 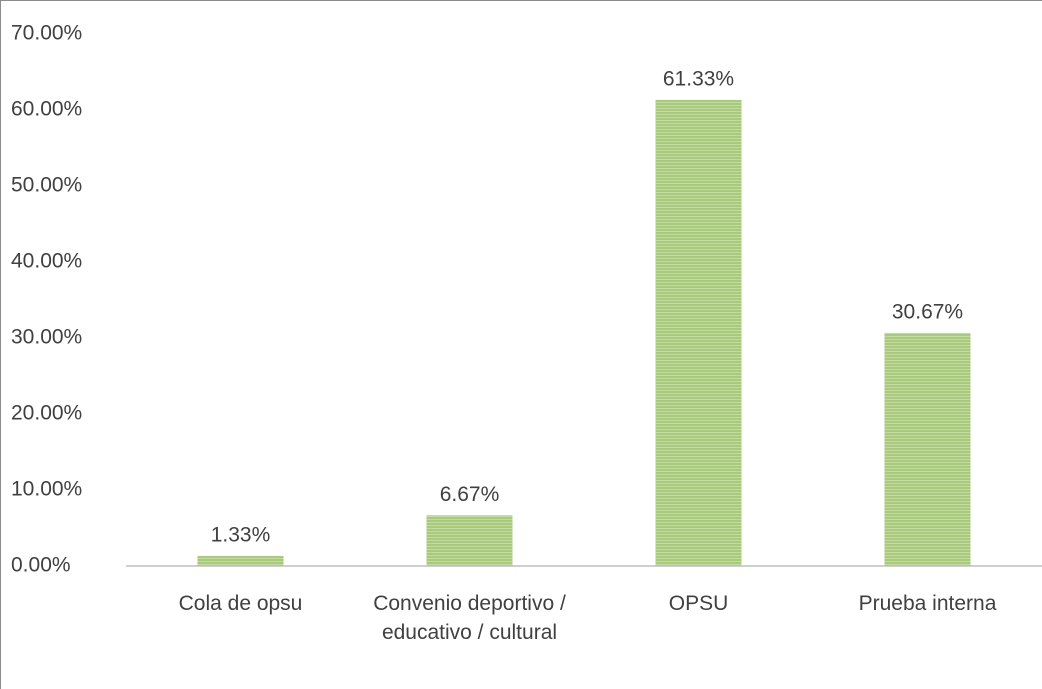 What do you see at coordinates (46, 261) in the screenshot?
I see `y-tick-label: 40.00%` at bounding box center [46, 261].